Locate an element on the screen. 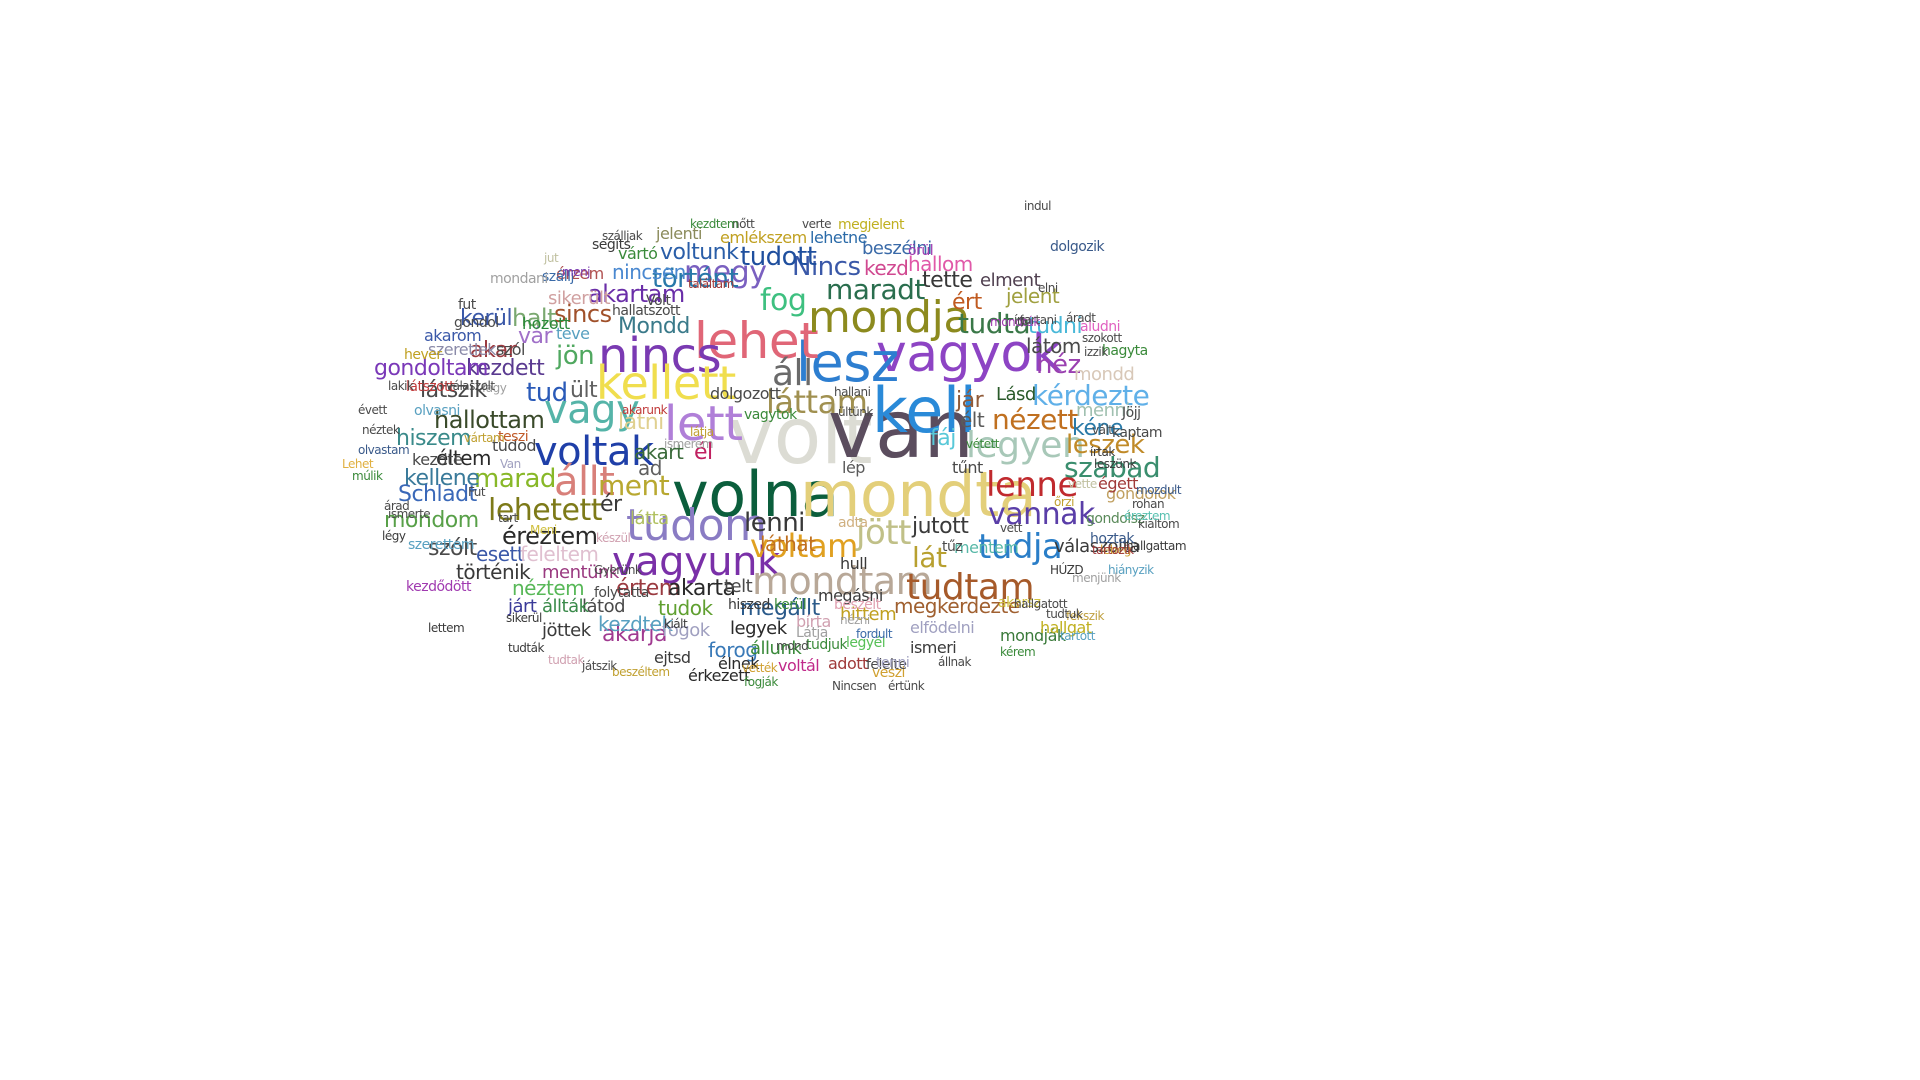 Image resolution: width=1920 pixels, height=1080 pixels. cloud-word: égett is located at coordinates (1118, 483).